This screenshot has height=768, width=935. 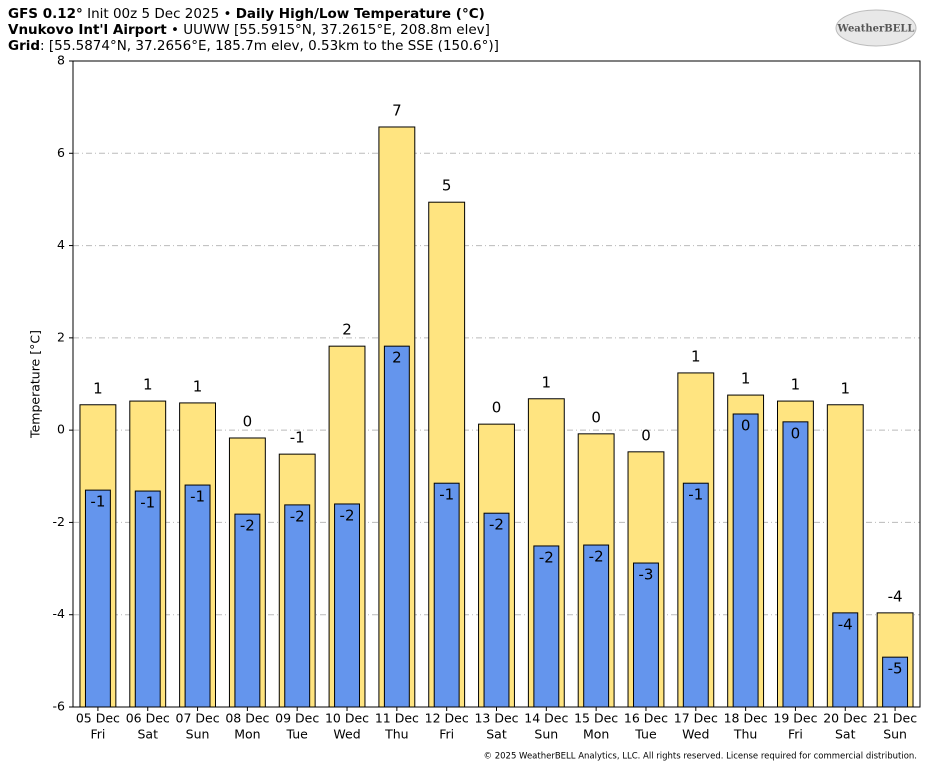 What do you see at coordinates (496, 718) in the screenshot?
I see `x-tick-label: 13 Dec` at bounding box center [496, 718].